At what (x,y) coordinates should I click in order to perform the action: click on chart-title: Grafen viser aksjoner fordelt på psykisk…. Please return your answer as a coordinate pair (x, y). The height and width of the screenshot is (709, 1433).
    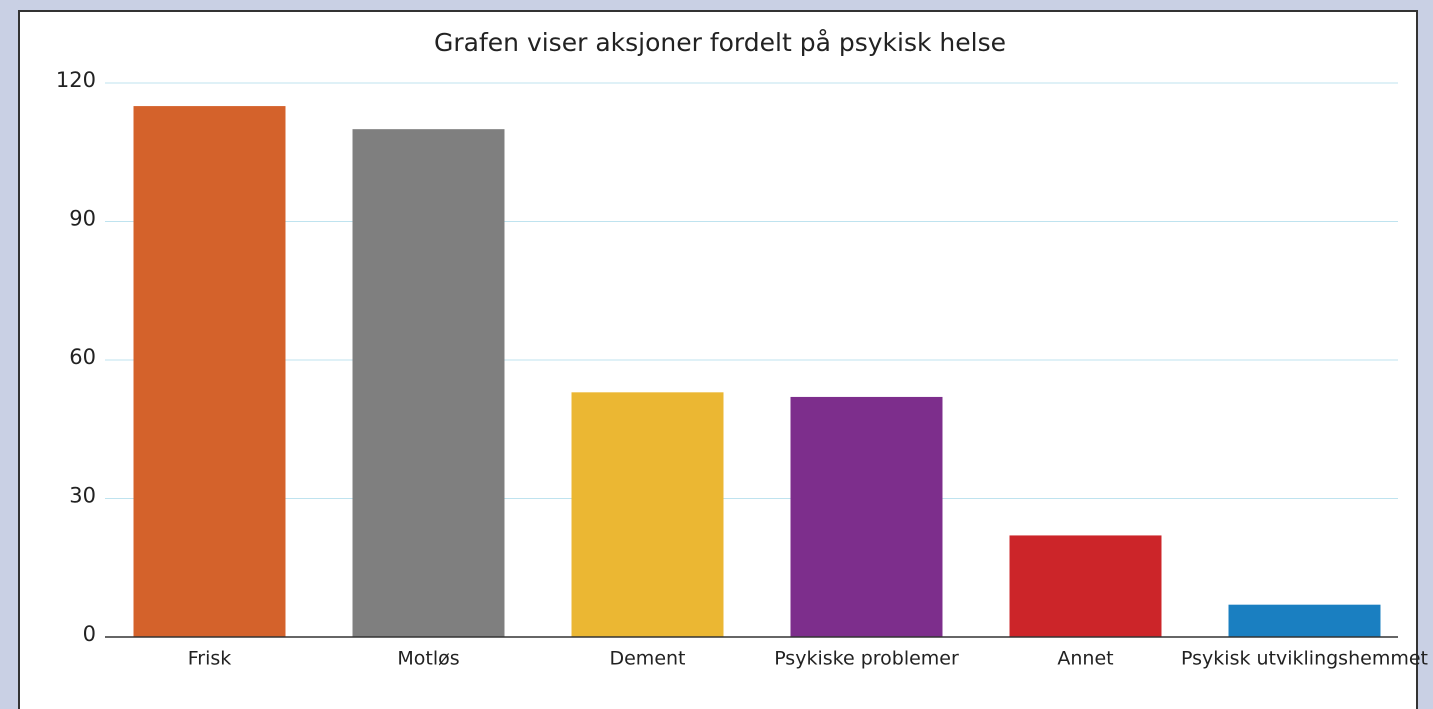
    Looking at the image, I should click on (720, 42).